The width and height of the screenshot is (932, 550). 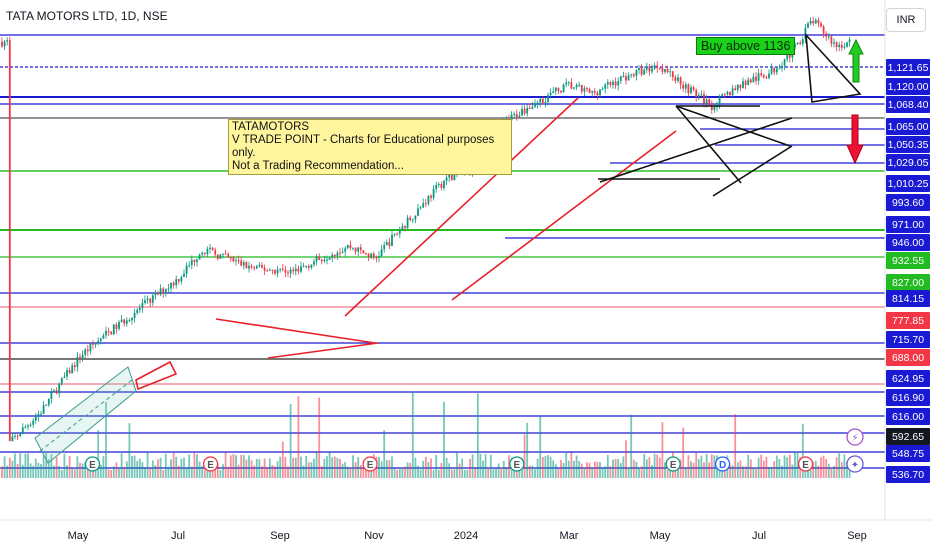 What do you see at coordinates (466, 530) in the screenshot?
I see `time-axis: May Jul Sep Nov 2024 Mar May Jul Sep` at bounding box center [466, 530].